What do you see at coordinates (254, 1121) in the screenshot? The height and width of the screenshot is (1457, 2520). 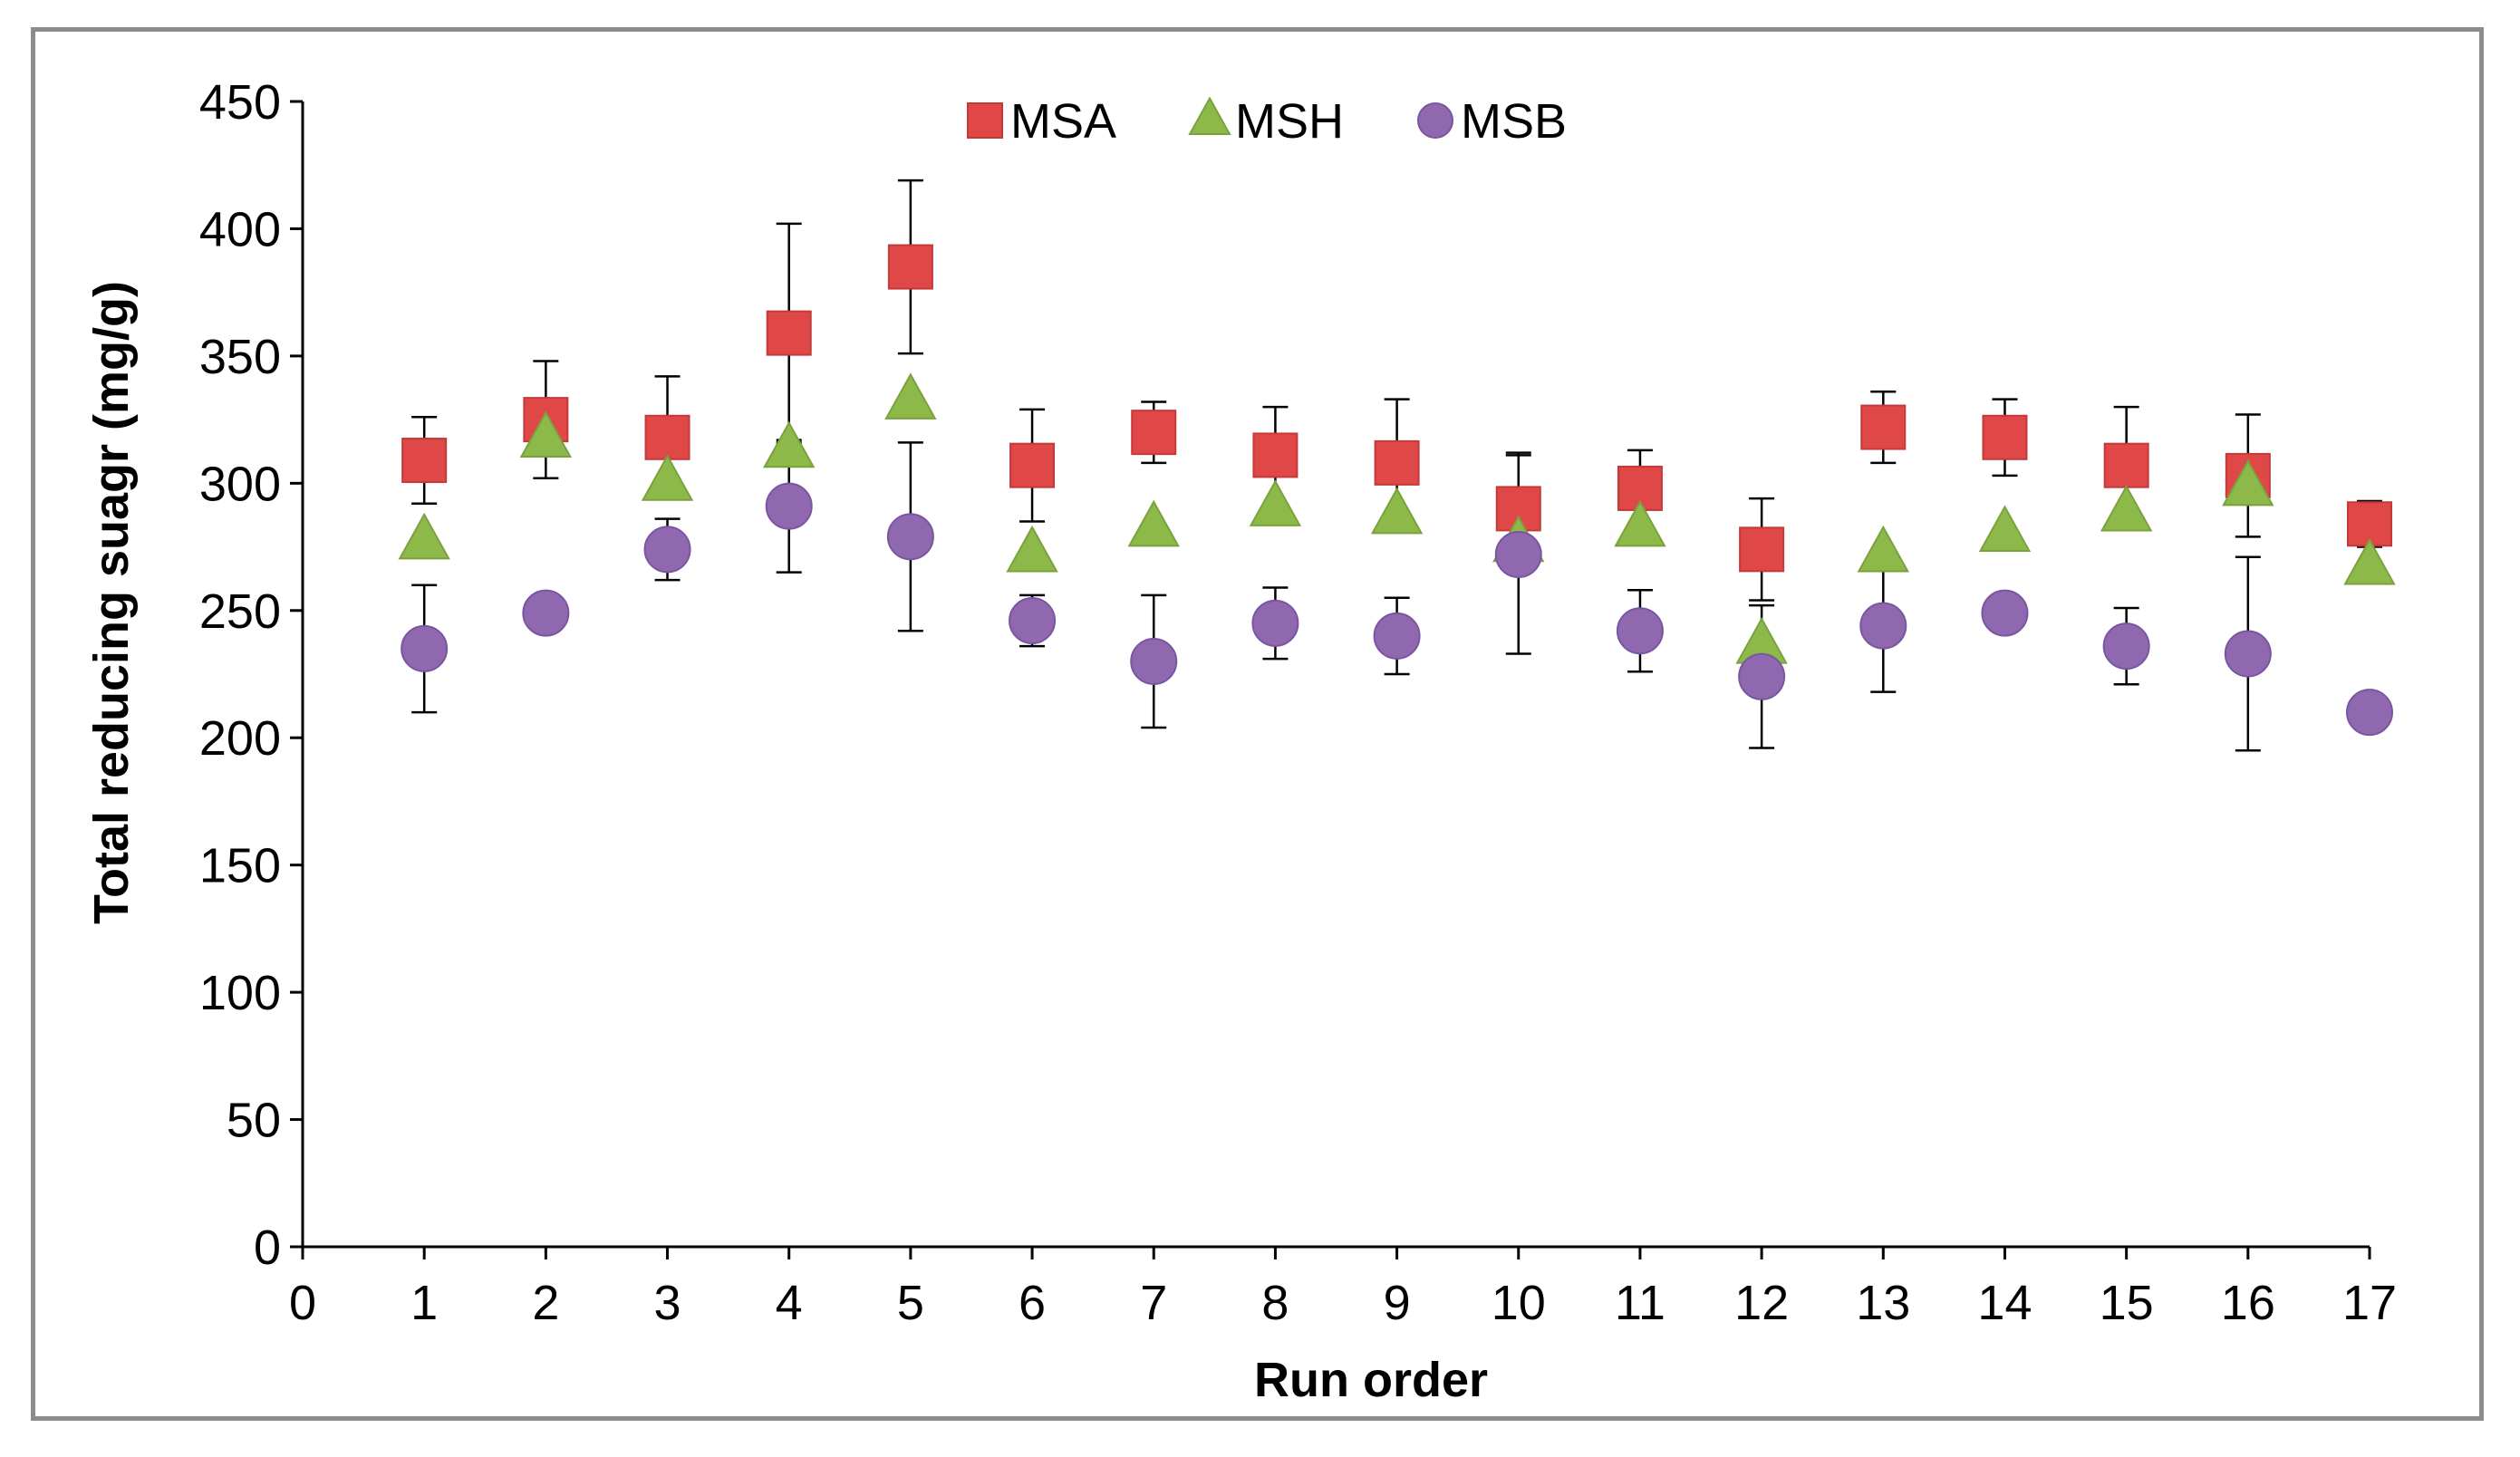 I see `y-tick-label: 50` at bounding box center [254, 1121].